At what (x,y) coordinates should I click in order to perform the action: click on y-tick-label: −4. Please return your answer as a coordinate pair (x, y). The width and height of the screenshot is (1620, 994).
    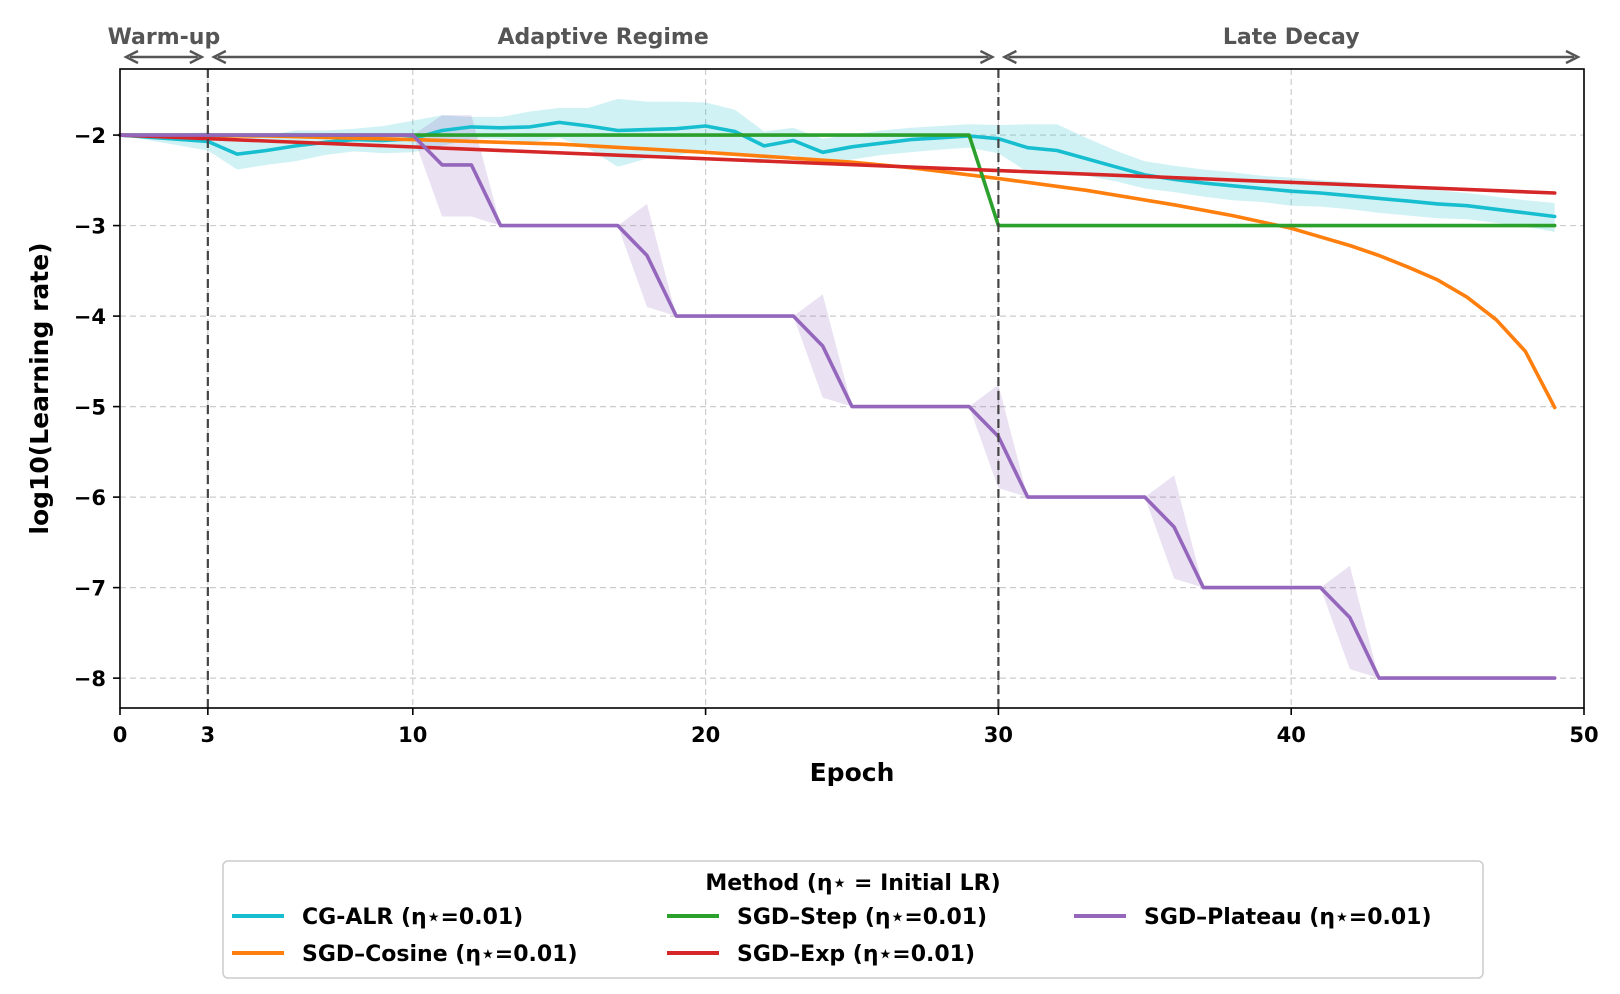
    Looking at the image, I should click on (90, 317).